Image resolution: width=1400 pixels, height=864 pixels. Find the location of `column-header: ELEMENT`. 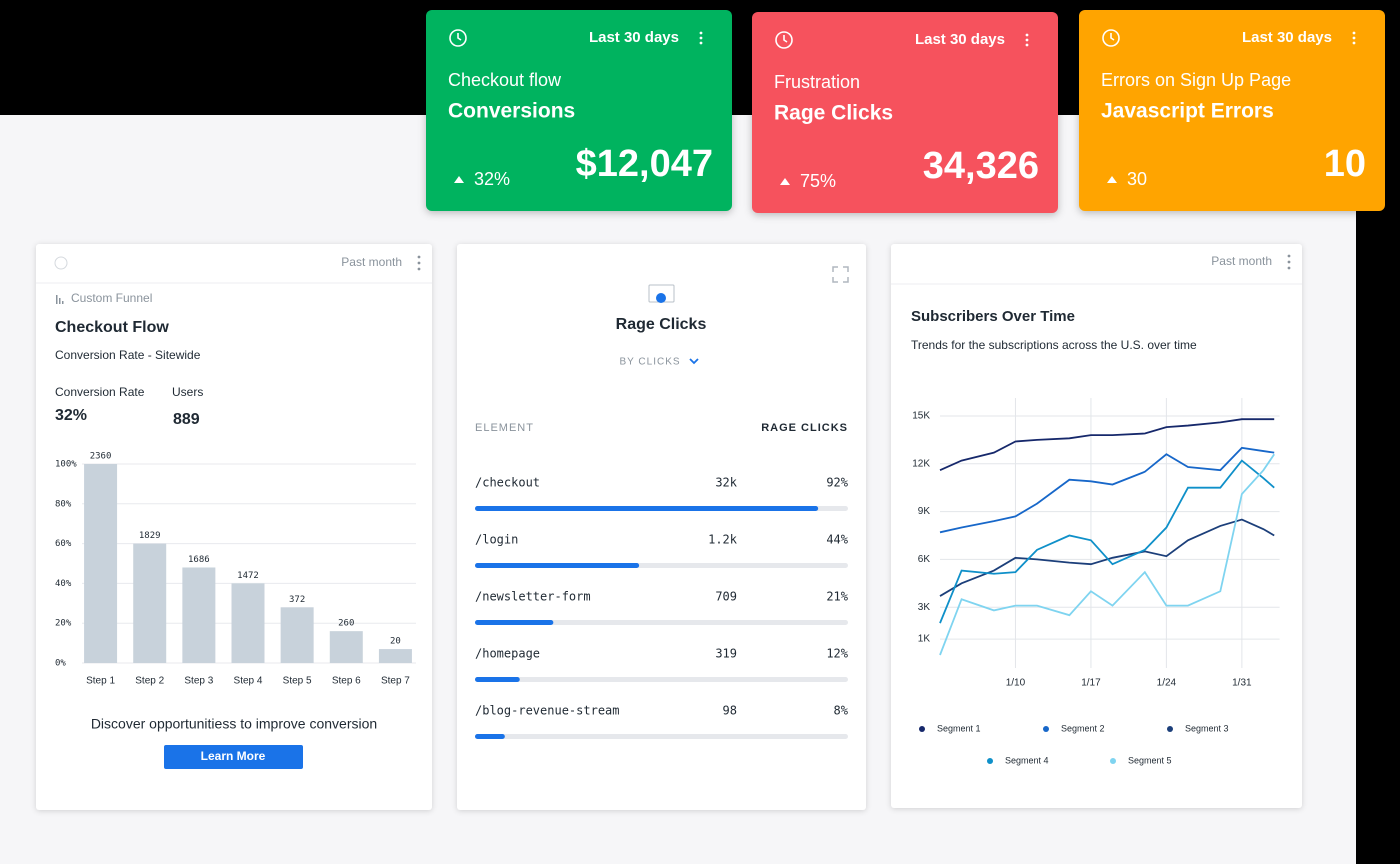

column-header: ELEMENT is located at coordinates (504, 428).